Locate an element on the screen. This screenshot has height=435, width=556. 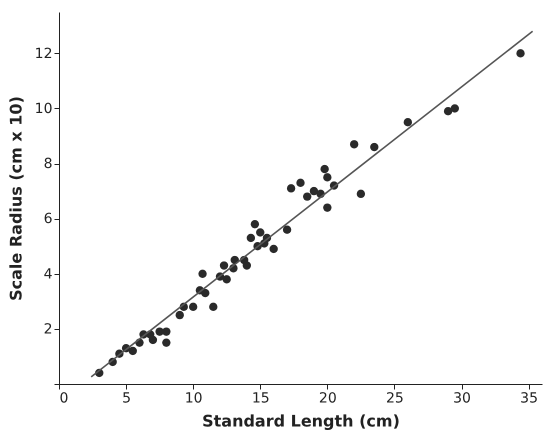
y-tick-label: 6 is located at coordinates (48, 219).